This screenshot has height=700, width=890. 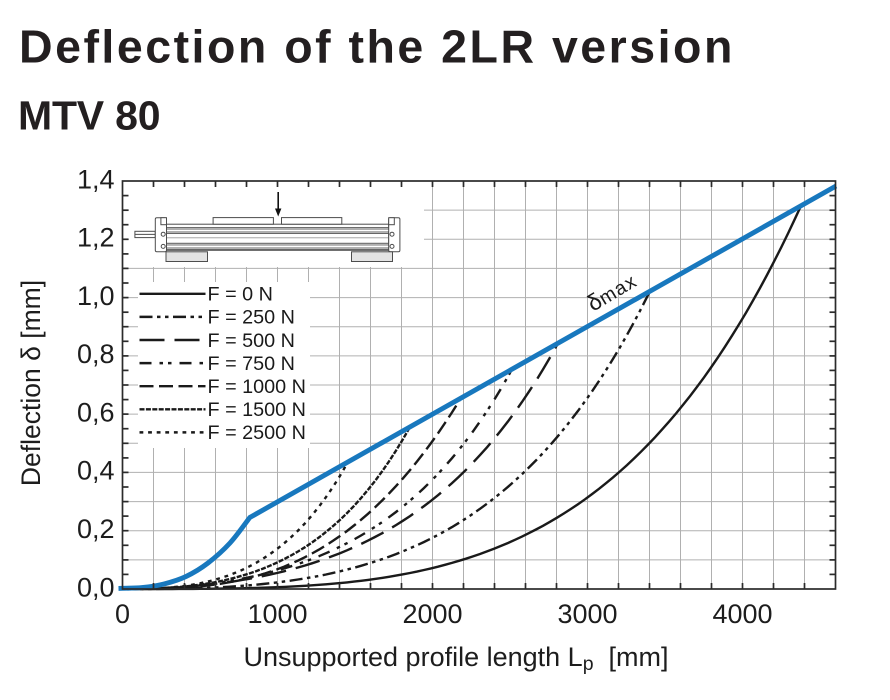 What do you see at coordinates (240, 295) in the screenshot?
I see `svg-text: F = 0 N` at bounding box center [240, 295].